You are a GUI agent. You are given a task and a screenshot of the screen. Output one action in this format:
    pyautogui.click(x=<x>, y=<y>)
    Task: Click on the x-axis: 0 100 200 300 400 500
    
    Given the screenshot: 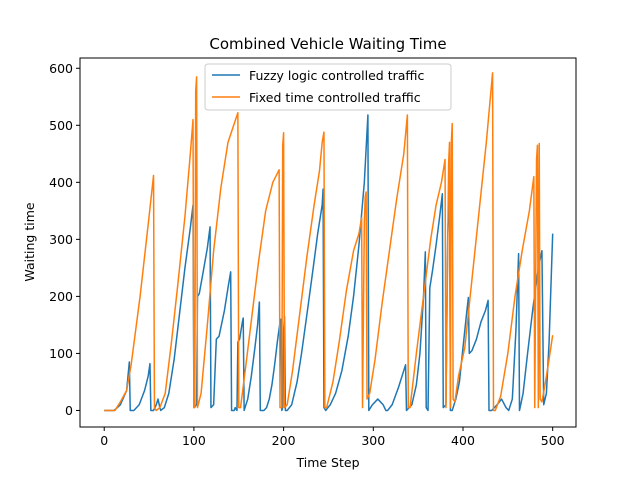 What is the action you would take?
    pyautogui.click(x=332, y=437)
    